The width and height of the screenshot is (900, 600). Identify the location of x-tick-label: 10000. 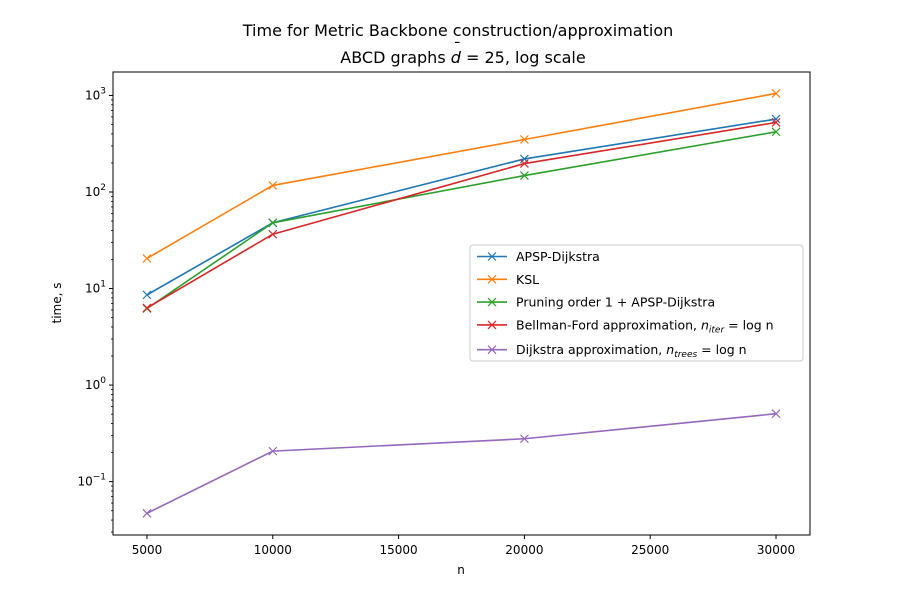
(273, 550).